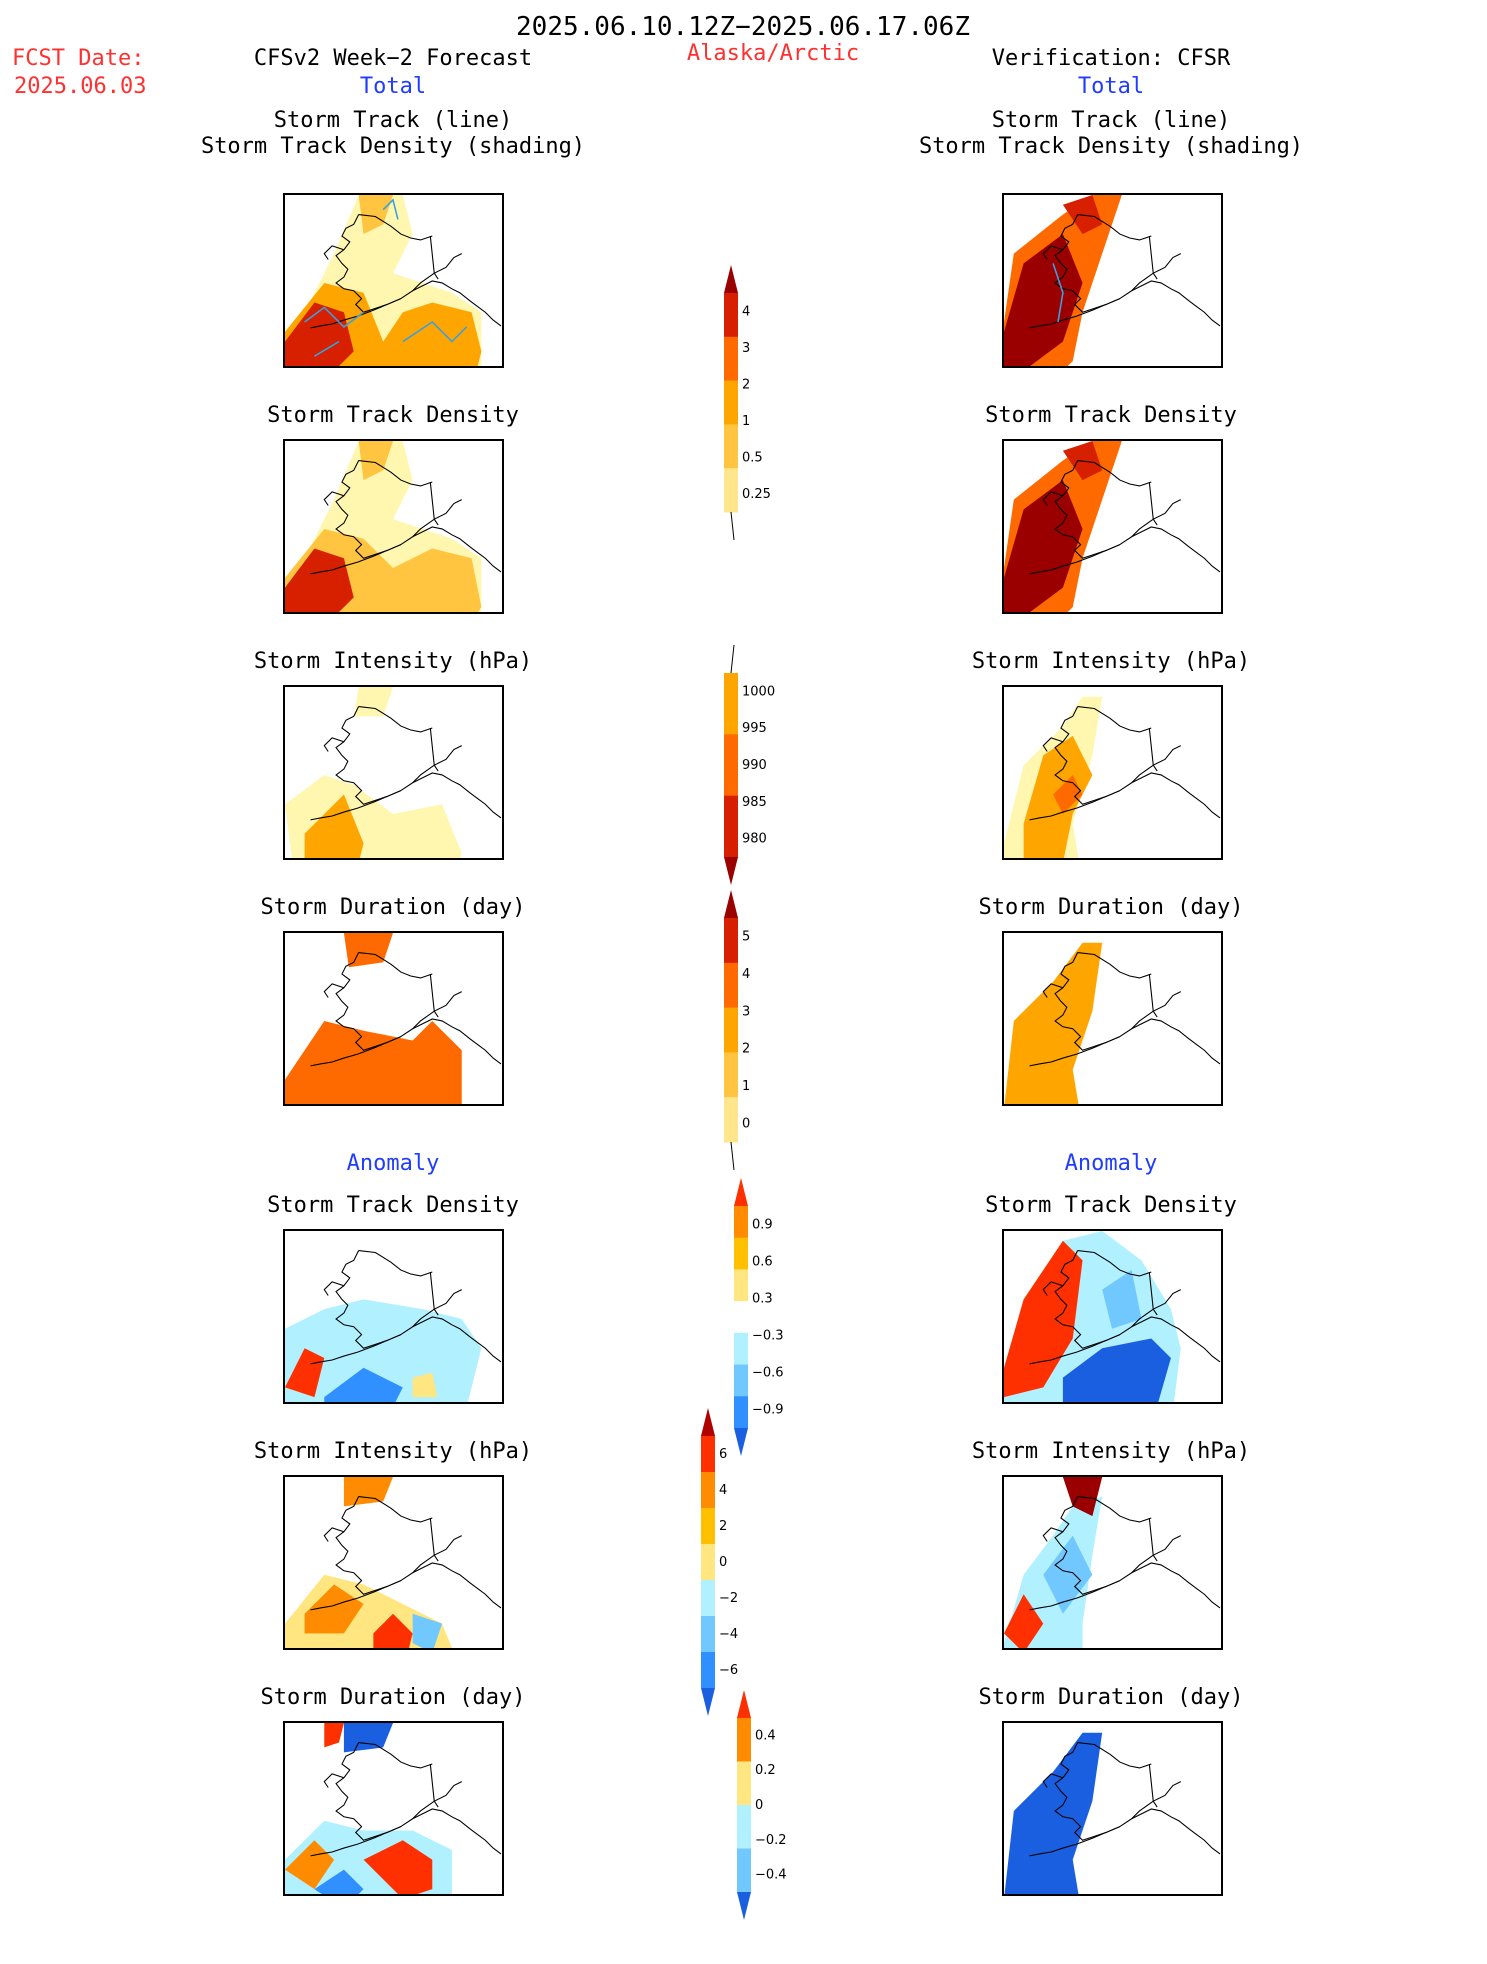  Describe the element at coordinates (1111, 1205) in the screenshot. I see `title-density-anom-right: Storm Track Density` at that location.